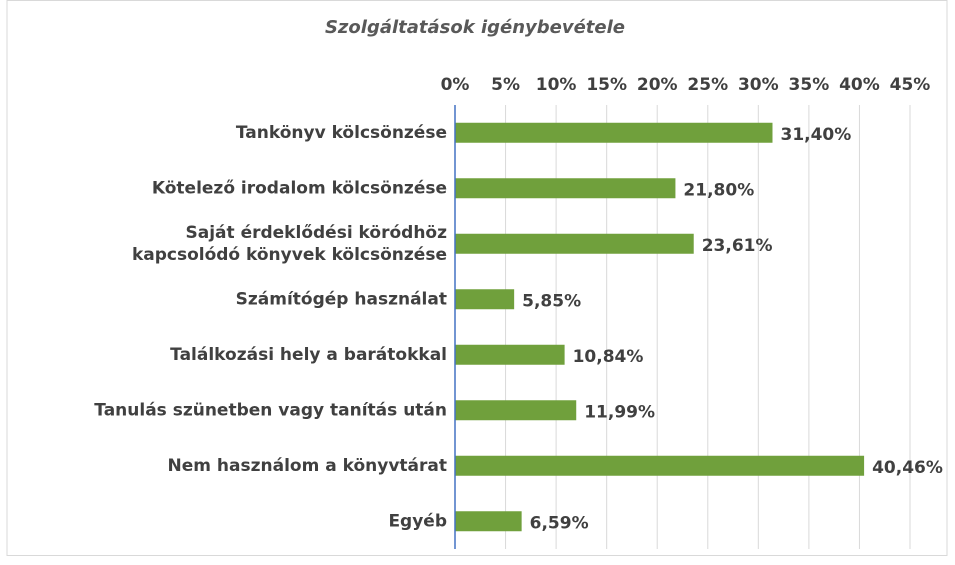 Image resolution: width=955 pixels, height=565 pixels. What do you see at coordinates (657, 85) in the screenshot?
I see `x-tick-label: 20%` at bounding box center [657, 85].